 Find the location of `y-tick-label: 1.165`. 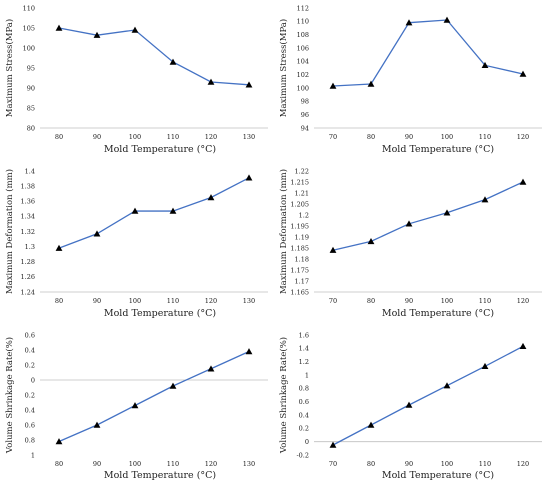

y-tick-label: 1.165 is located at coordinates (299, 292).